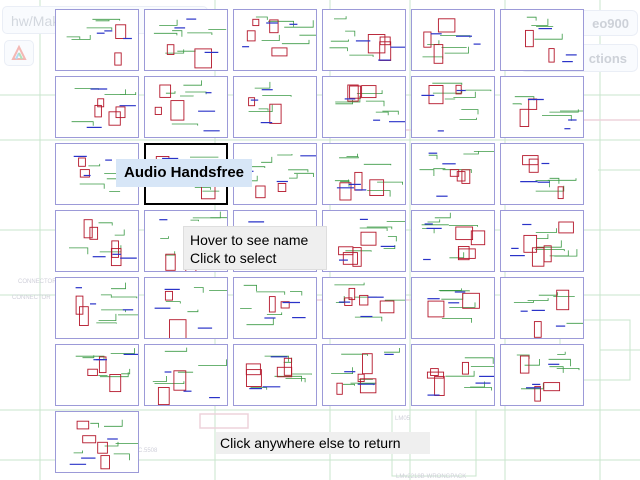 The width and height of the screenshot is (640, 480). I want to click on return-hint: Click anywhere else to return, so click(323, 443).